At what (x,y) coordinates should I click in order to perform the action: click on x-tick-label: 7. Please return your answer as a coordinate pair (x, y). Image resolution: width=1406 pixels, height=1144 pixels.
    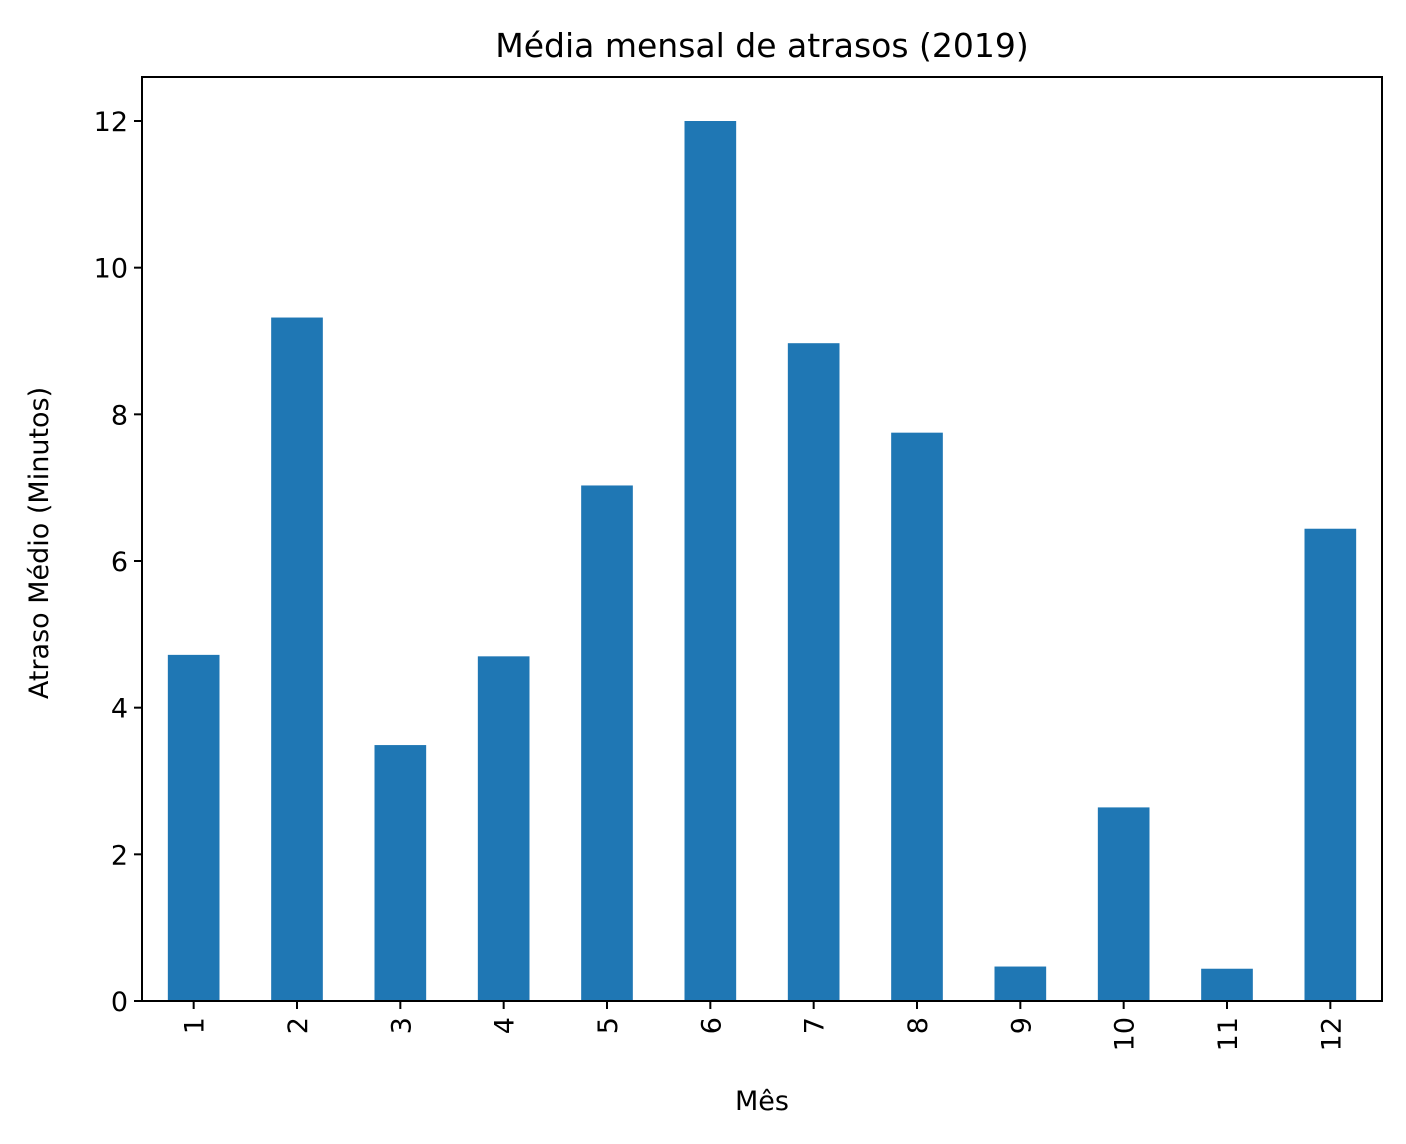
    Looking at the image, I should click on (815, 1025).